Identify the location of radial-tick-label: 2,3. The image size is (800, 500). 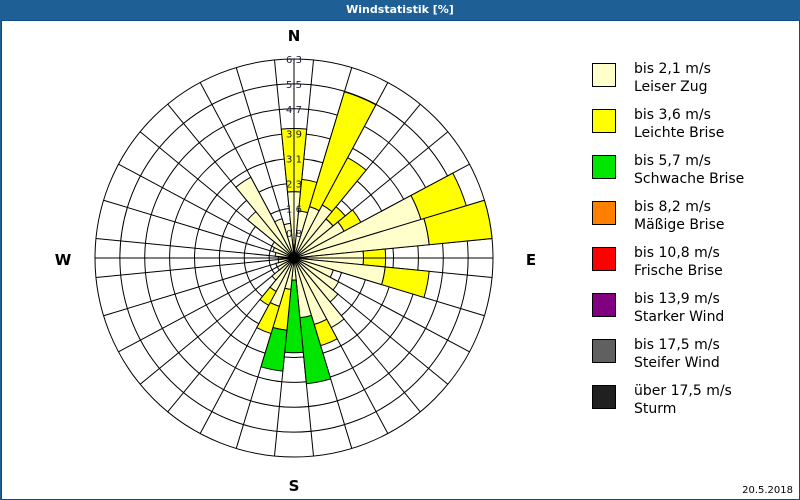
(294, 184).